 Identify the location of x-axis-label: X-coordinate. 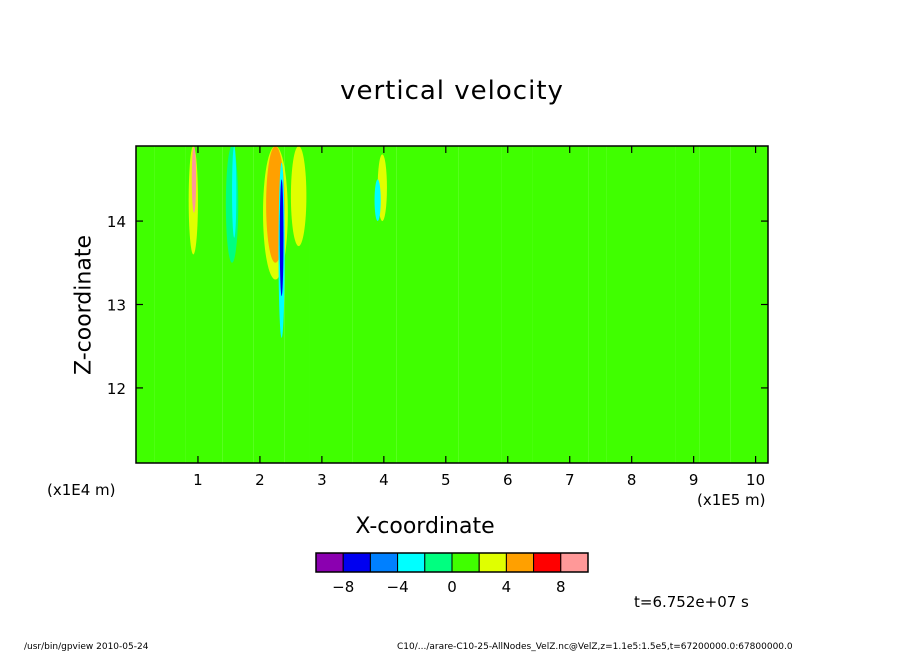
(425, 526).